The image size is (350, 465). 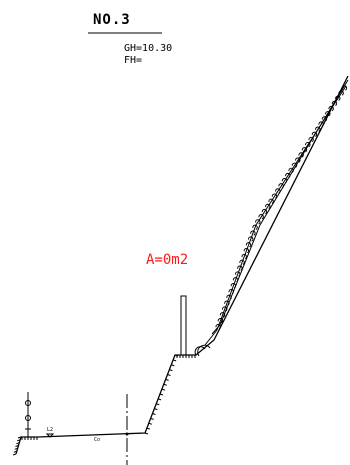 What do you see at coordinates (97, 440) in the screenshot?
I see `road-center-marker-label: Co` at bounding box center [97, 440].